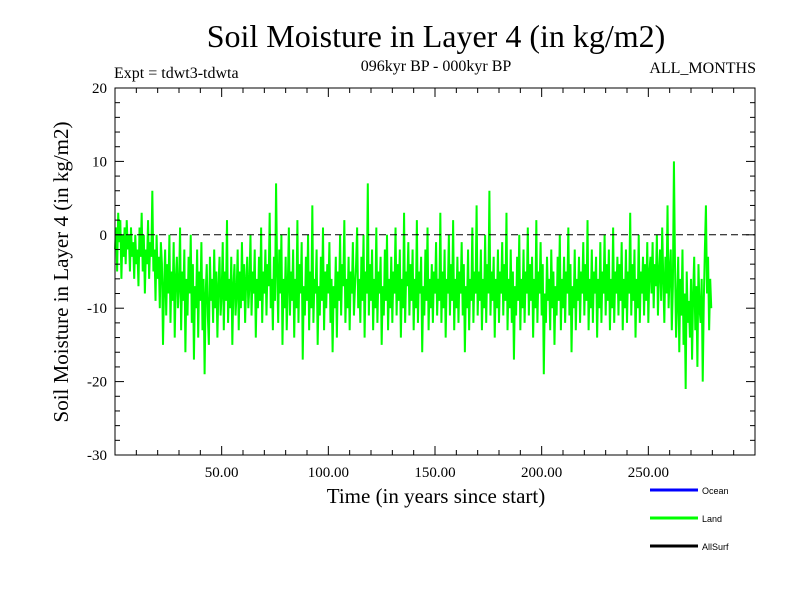 The image size is (800, 600). I want to click on x-tick-label: 200.00, so click(541, 473).